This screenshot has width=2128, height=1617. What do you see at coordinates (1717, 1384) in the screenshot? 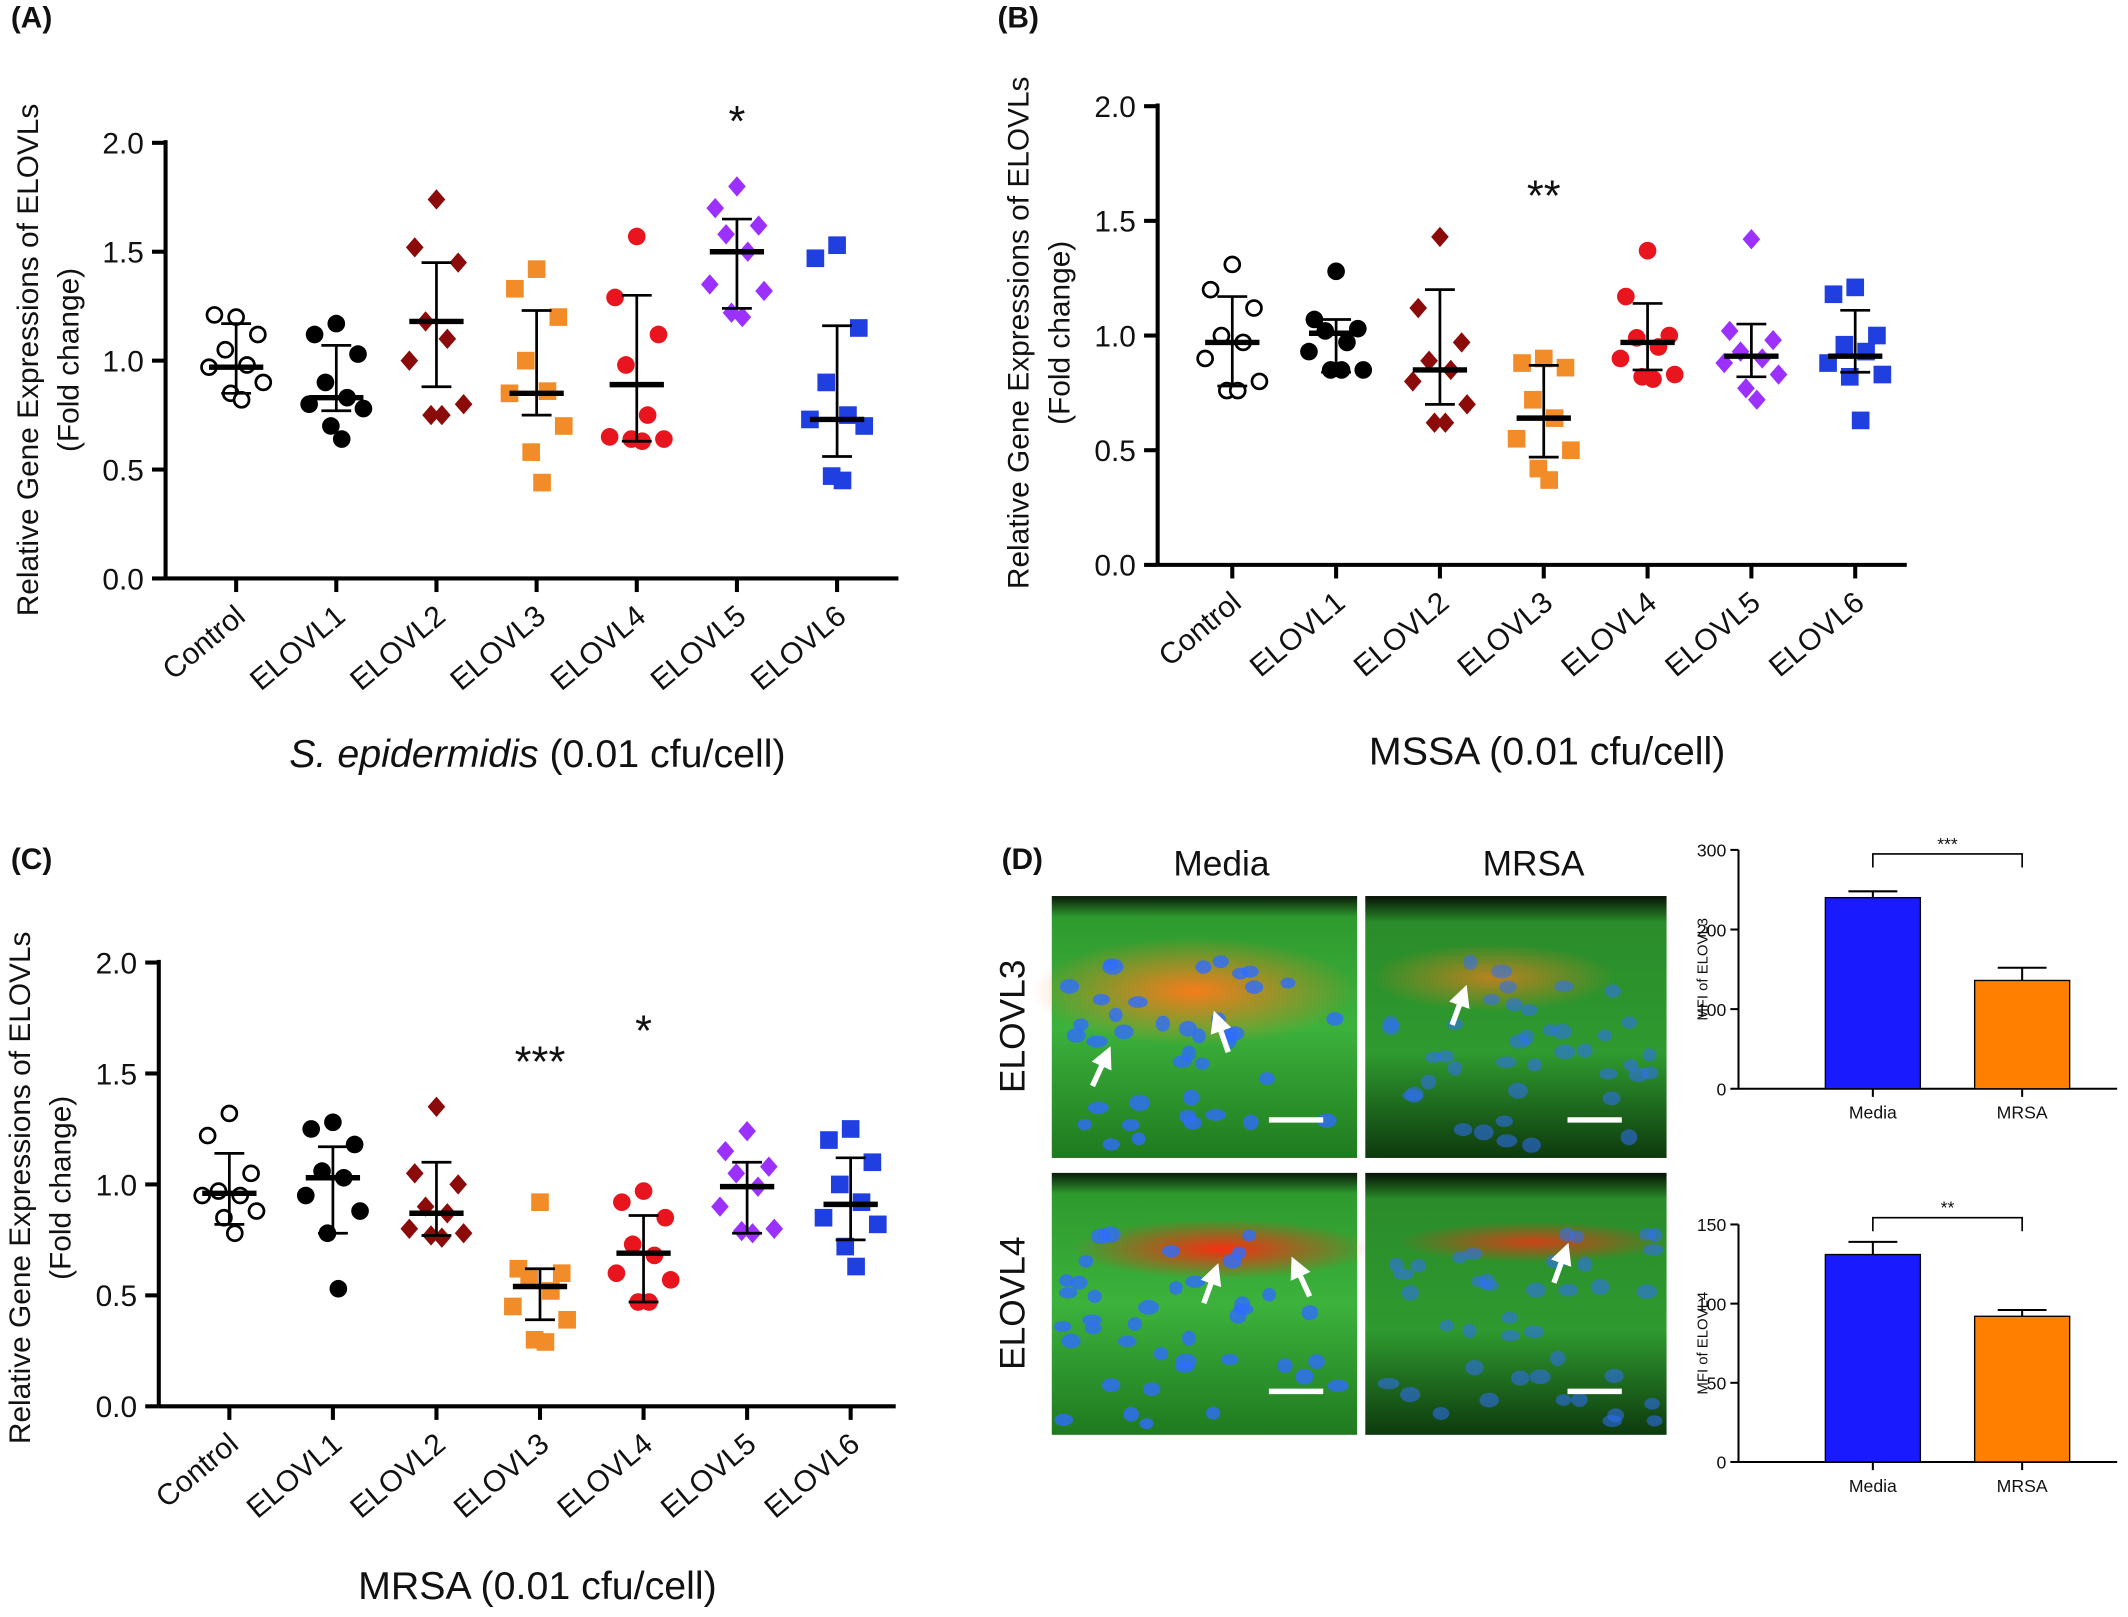
I see `y-tick-label: 50` at bounding box center [1717, 1384].